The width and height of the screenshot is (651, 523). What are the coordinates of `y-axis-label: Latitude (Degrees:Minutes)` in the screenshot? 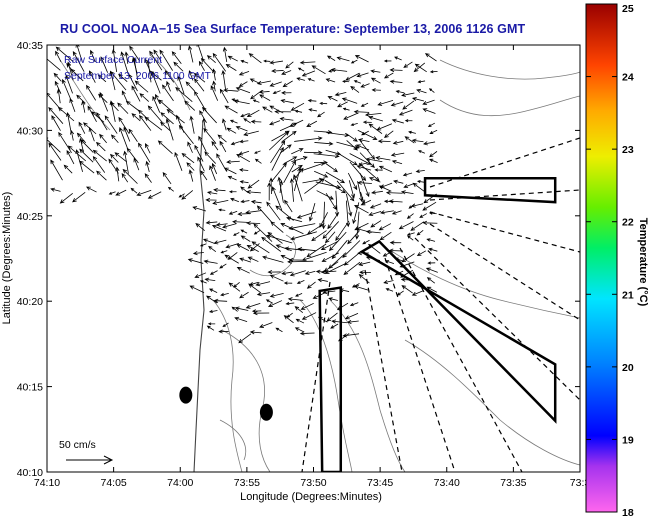 It's located at (7, 258).